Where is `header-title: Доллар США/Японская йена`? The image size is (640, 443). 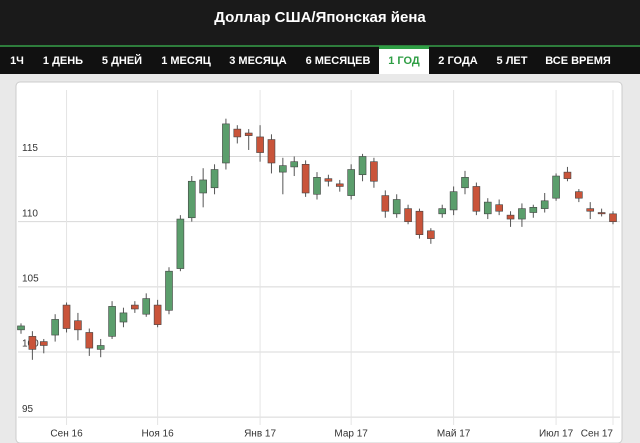
header-title: Доллар США/Японская йена is located at coordinates (320, 17).